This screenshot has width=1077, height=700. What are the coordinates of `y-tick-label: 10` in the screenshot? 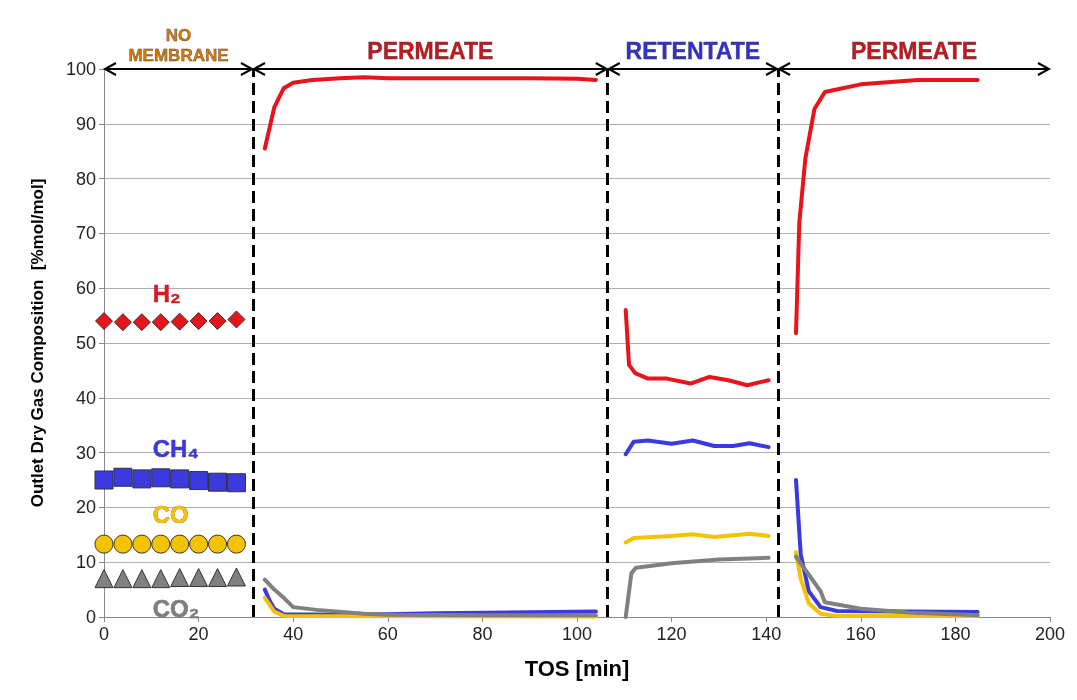 It's located at (85, 562).